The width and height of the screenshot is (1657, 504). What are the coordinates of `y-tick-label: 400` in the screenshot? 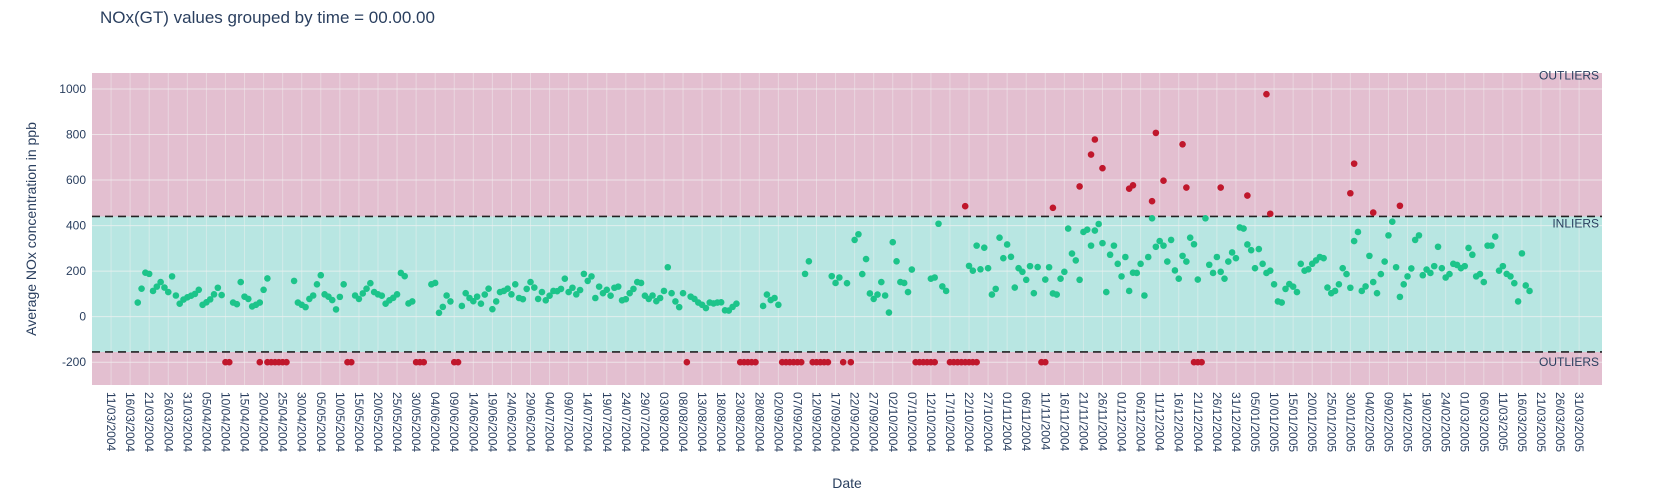 It's located at (76, 226).